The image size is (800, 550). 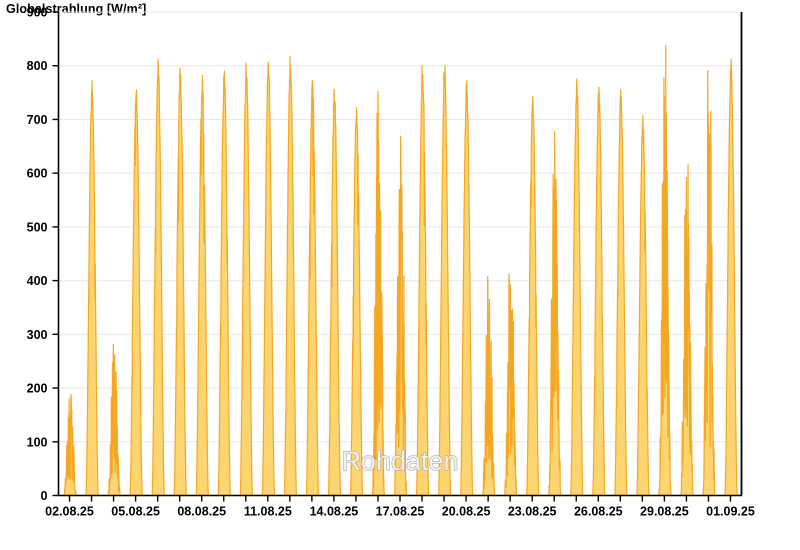 What do you see at coordinates (69, 512) in the screenshot?
I see `x-axis-tick-label: 02.08.25` at bounding box center [69, 512].